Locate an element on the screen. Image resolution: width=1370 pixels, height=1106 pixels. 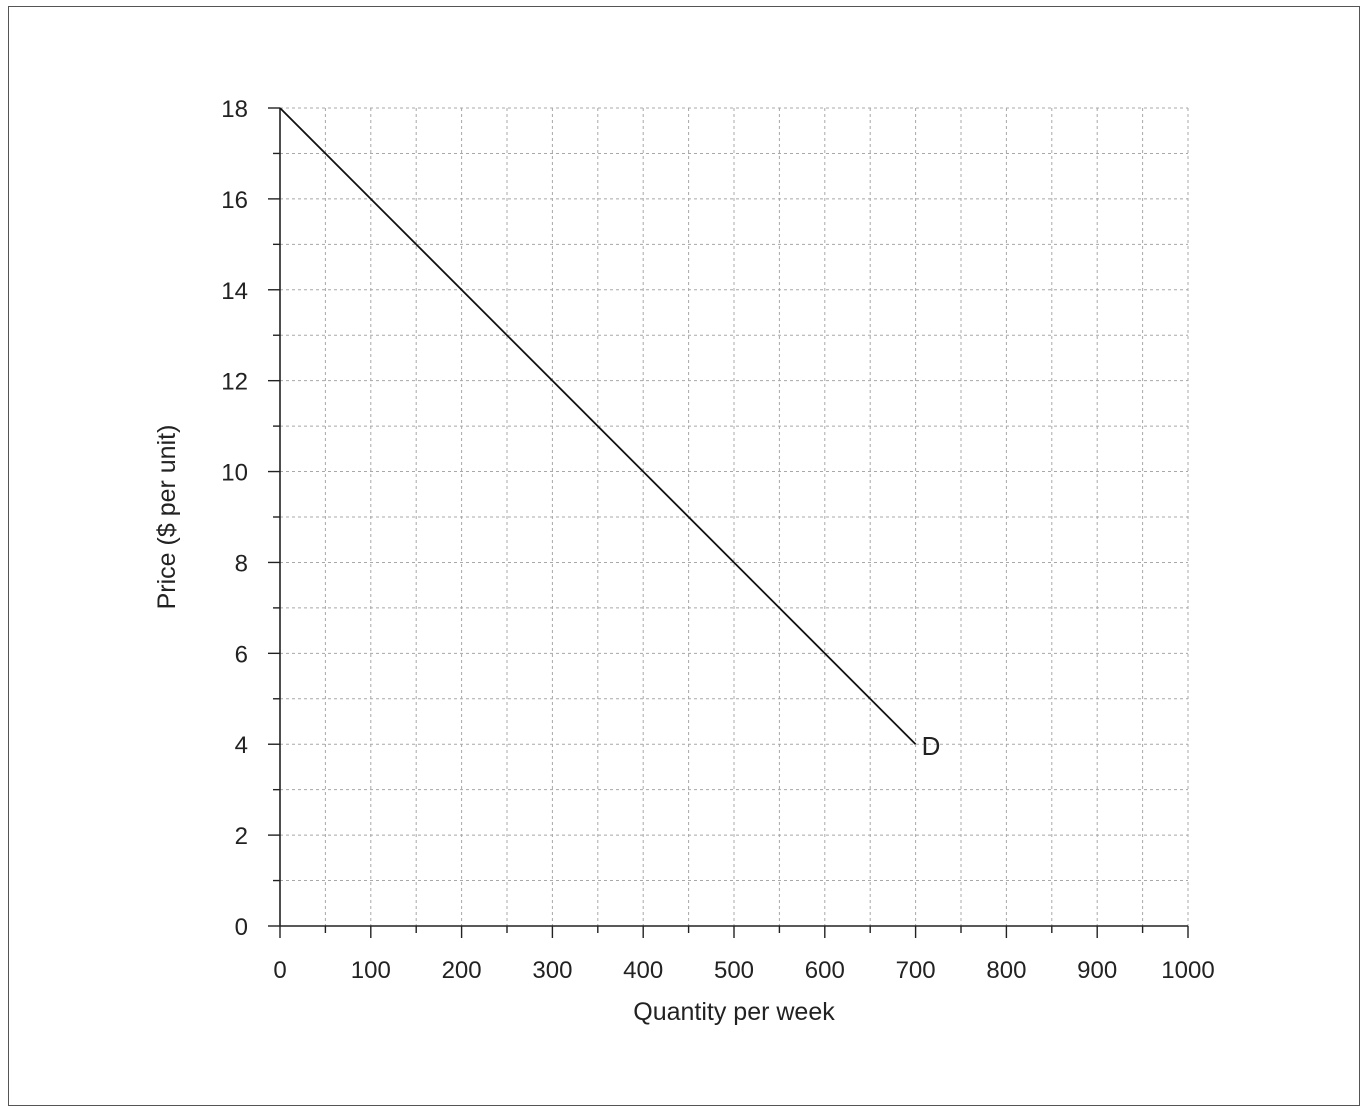
x-tick-label: 500 is located at coordinates (734, 970).